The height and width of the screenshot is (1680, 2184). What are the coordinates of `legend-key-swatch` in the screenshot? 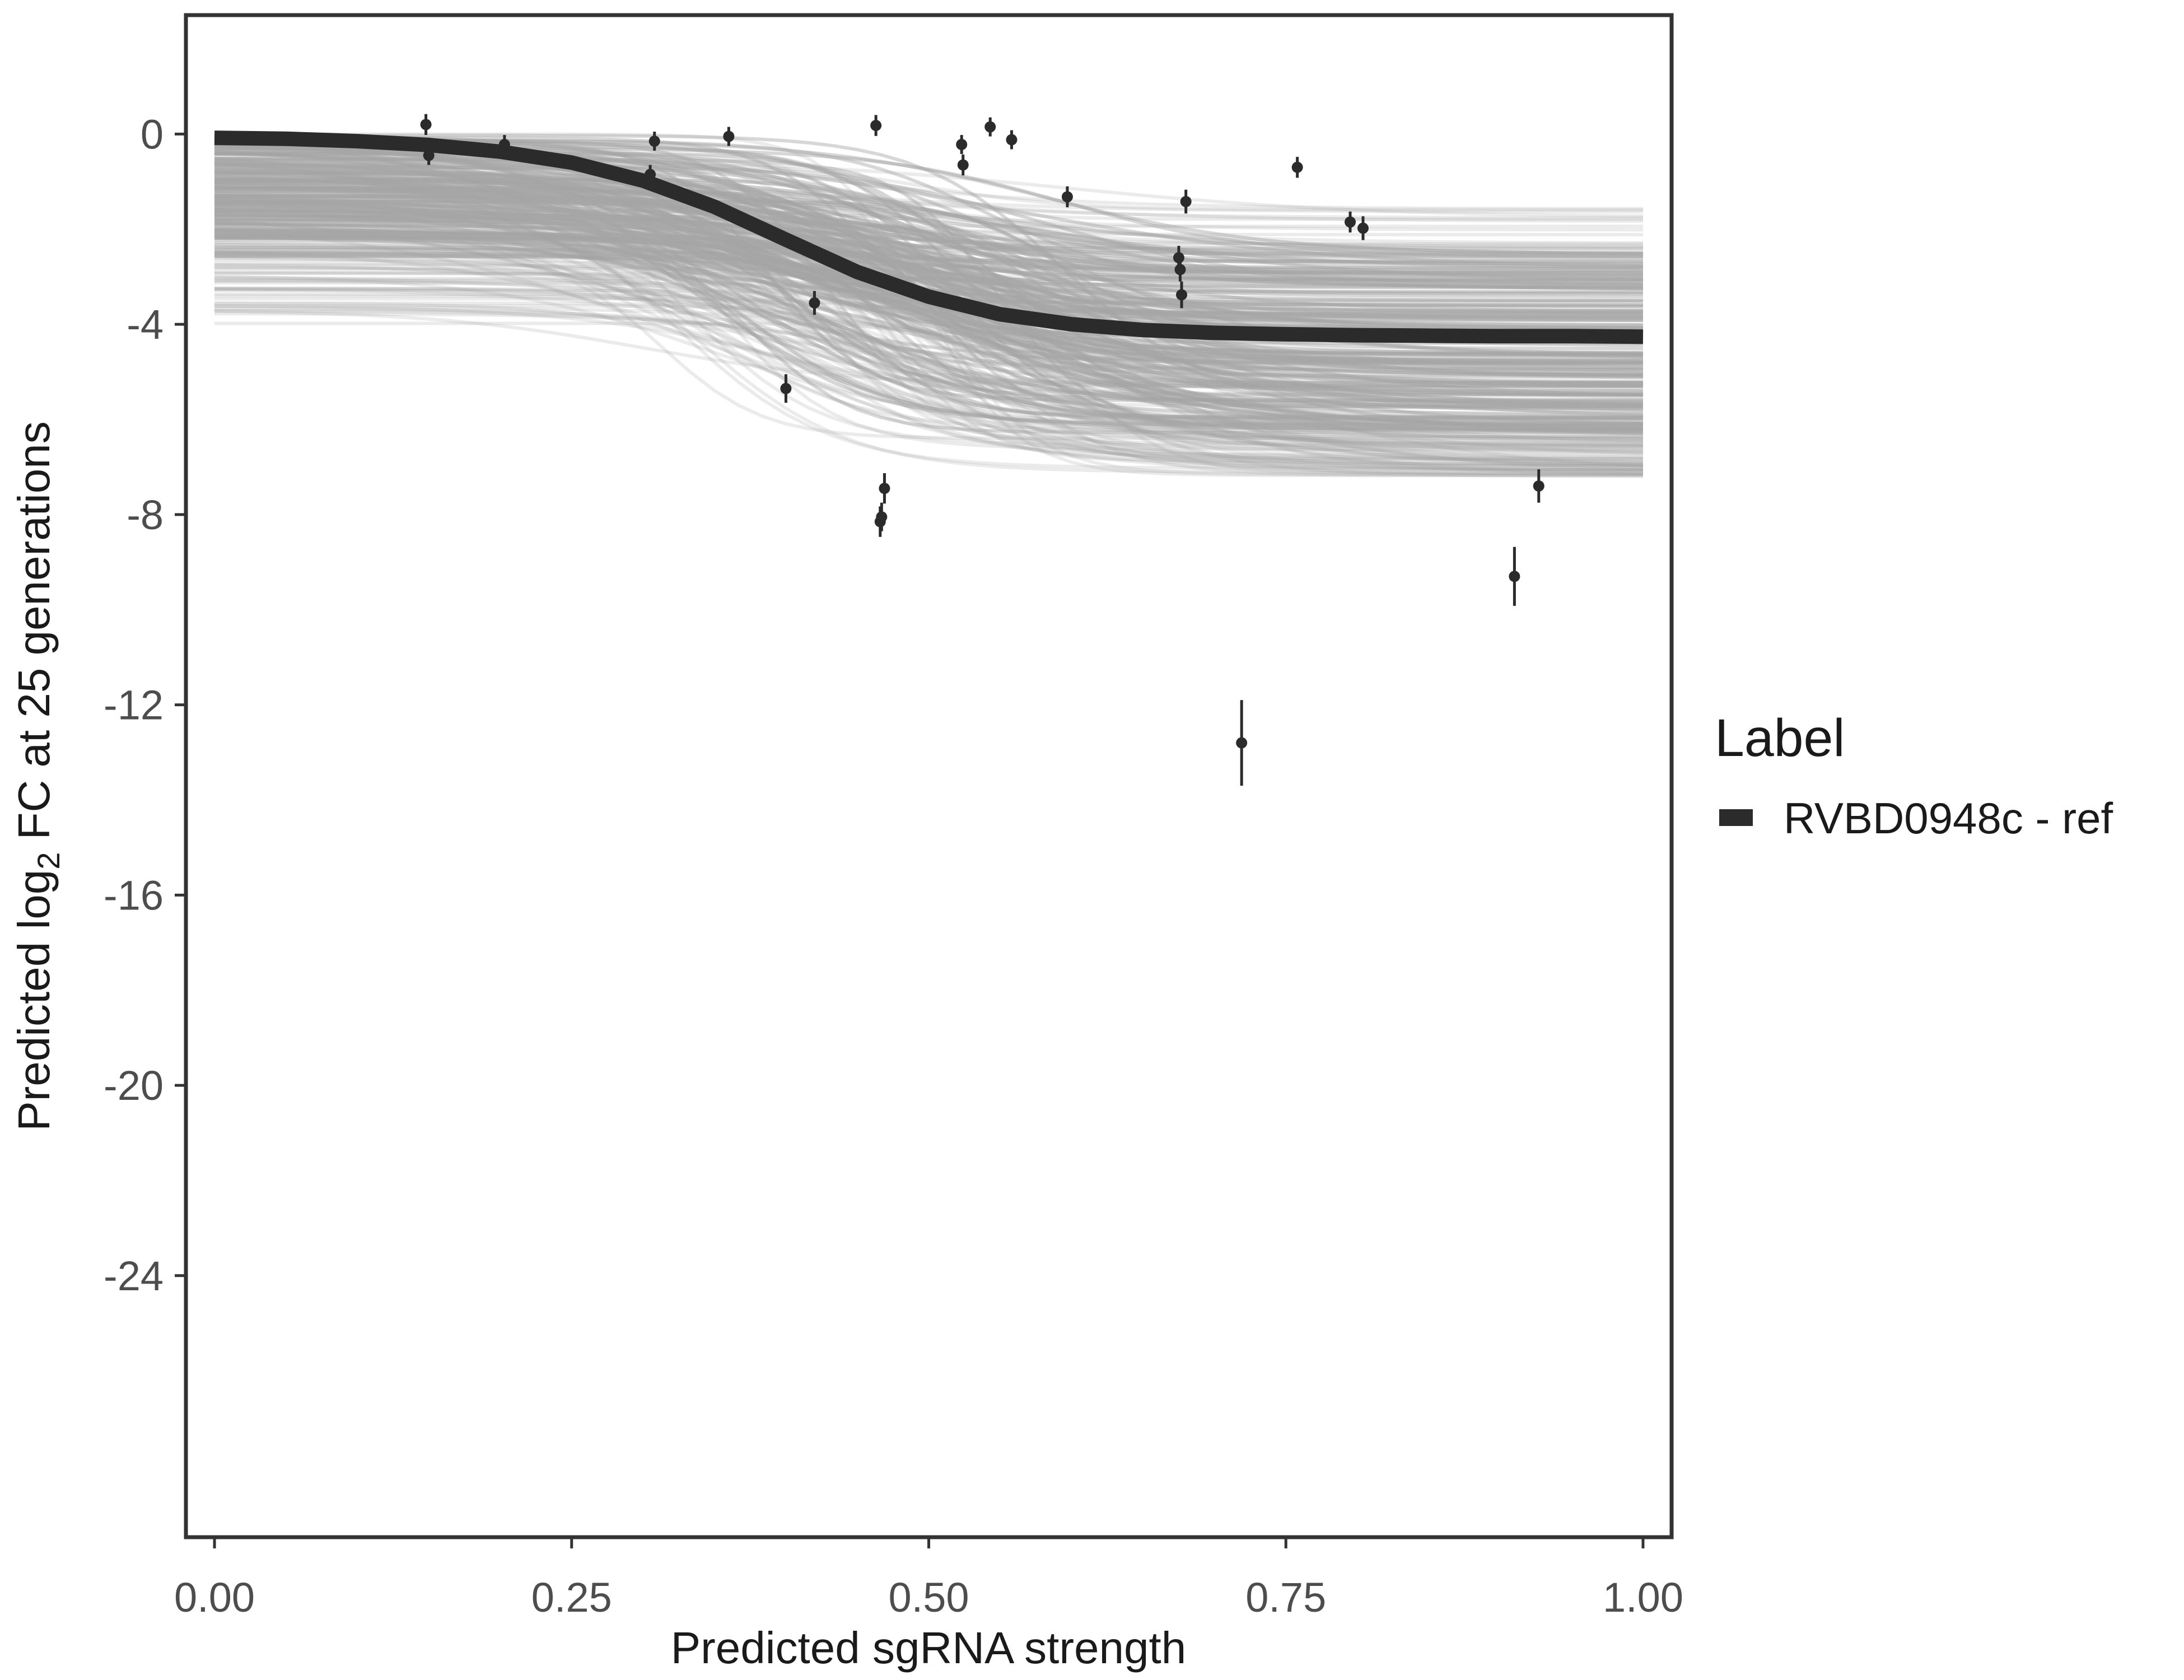 It's located at (1736, 818).